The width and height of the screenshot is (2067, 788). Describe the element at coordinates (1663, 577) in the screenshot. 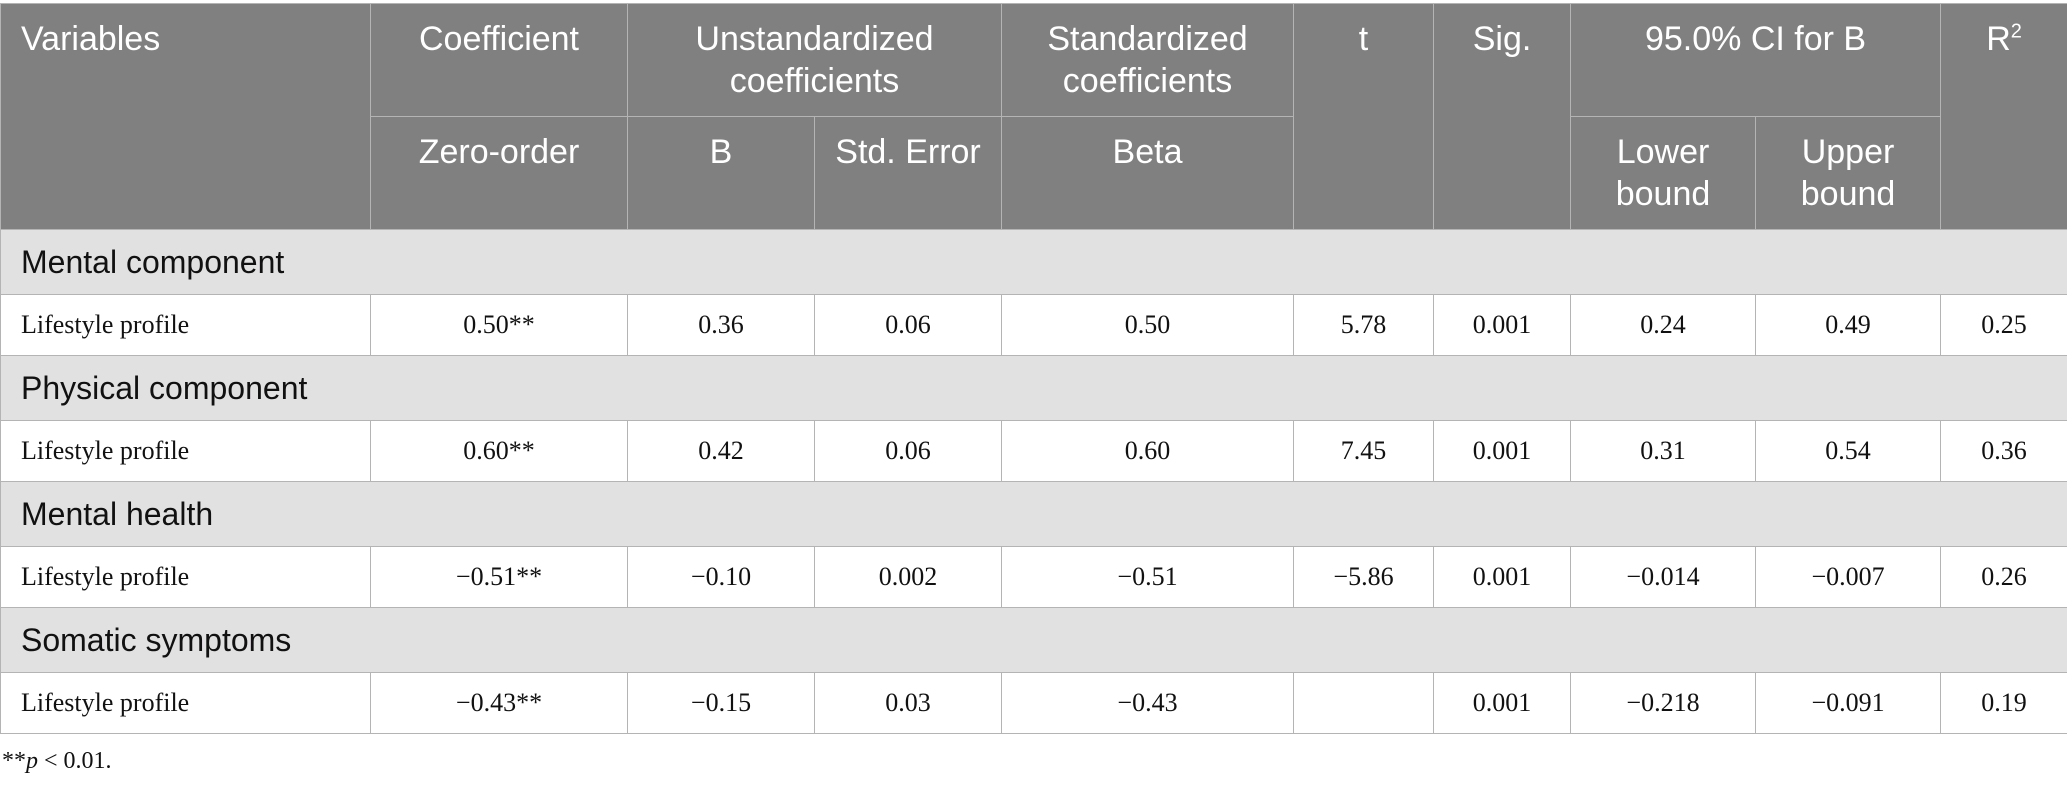

I see `cell-lower-bound: −0.014` at that location.